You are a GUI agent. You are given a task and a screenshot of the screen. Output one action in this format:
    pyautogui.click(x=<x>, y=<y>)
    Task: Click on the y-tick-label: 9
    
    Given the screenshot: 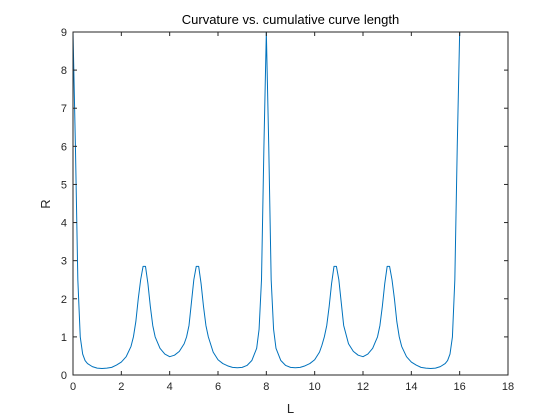 What is the action you would take?
    pyautogui.click(x=64, y=33)
    